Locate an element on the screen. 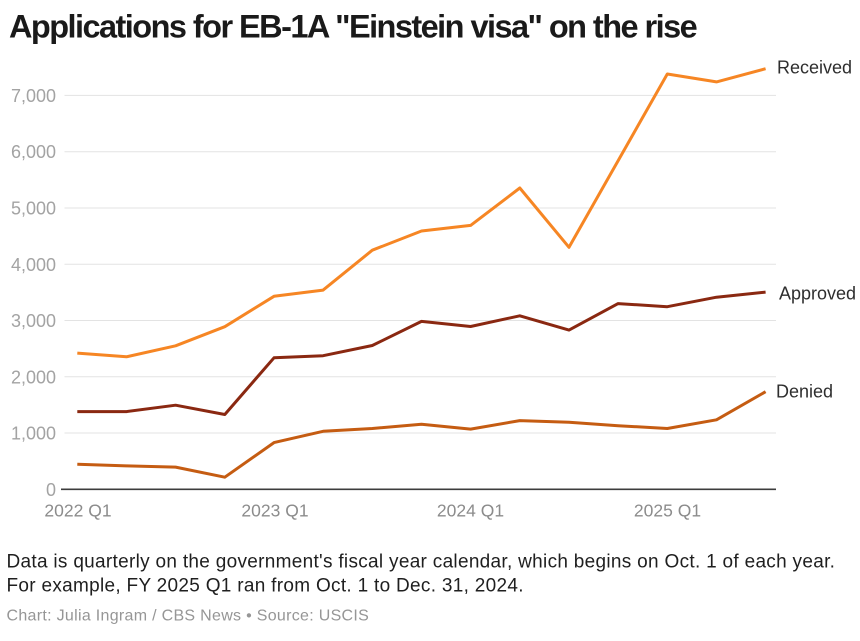 The height and width of the screenshot is (641, 860). svg-text: 0 is located at coordinates (51, 490).